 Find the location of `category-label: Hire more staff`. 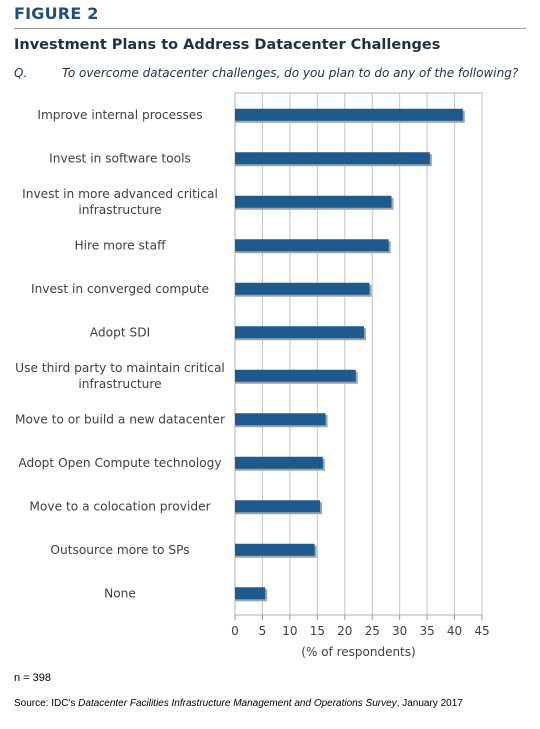

category-label: Hire more staff is located at coordinates (120, 245).